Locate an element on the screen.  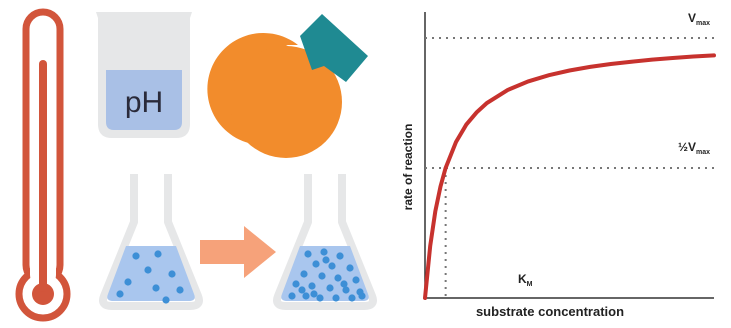
right-arrow-icon is located at coordinates (238, 252).